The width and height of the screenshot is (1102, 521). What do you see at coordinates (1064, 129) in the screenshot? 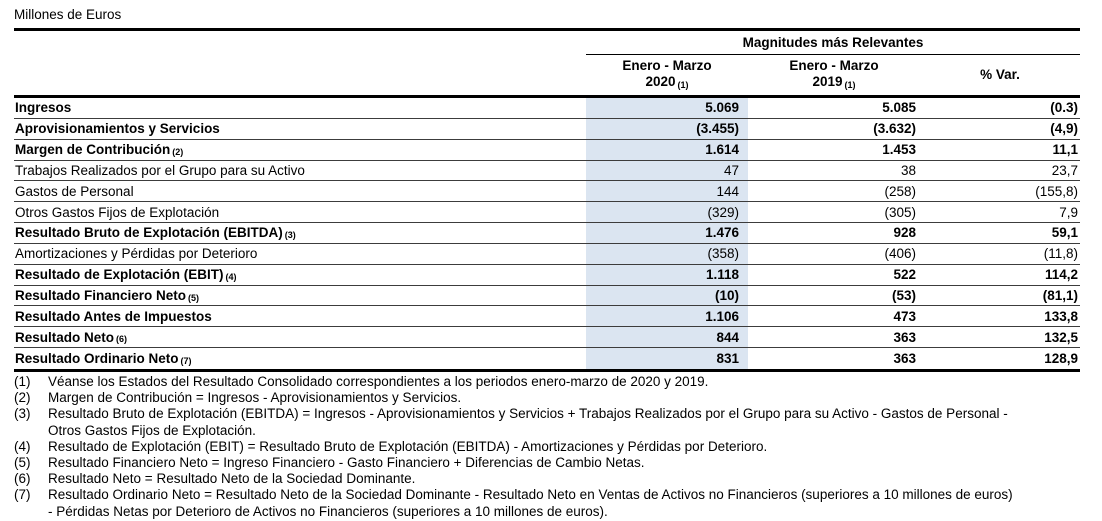
I see `value-var: (4,9)` at bounding box center [1064, 129].